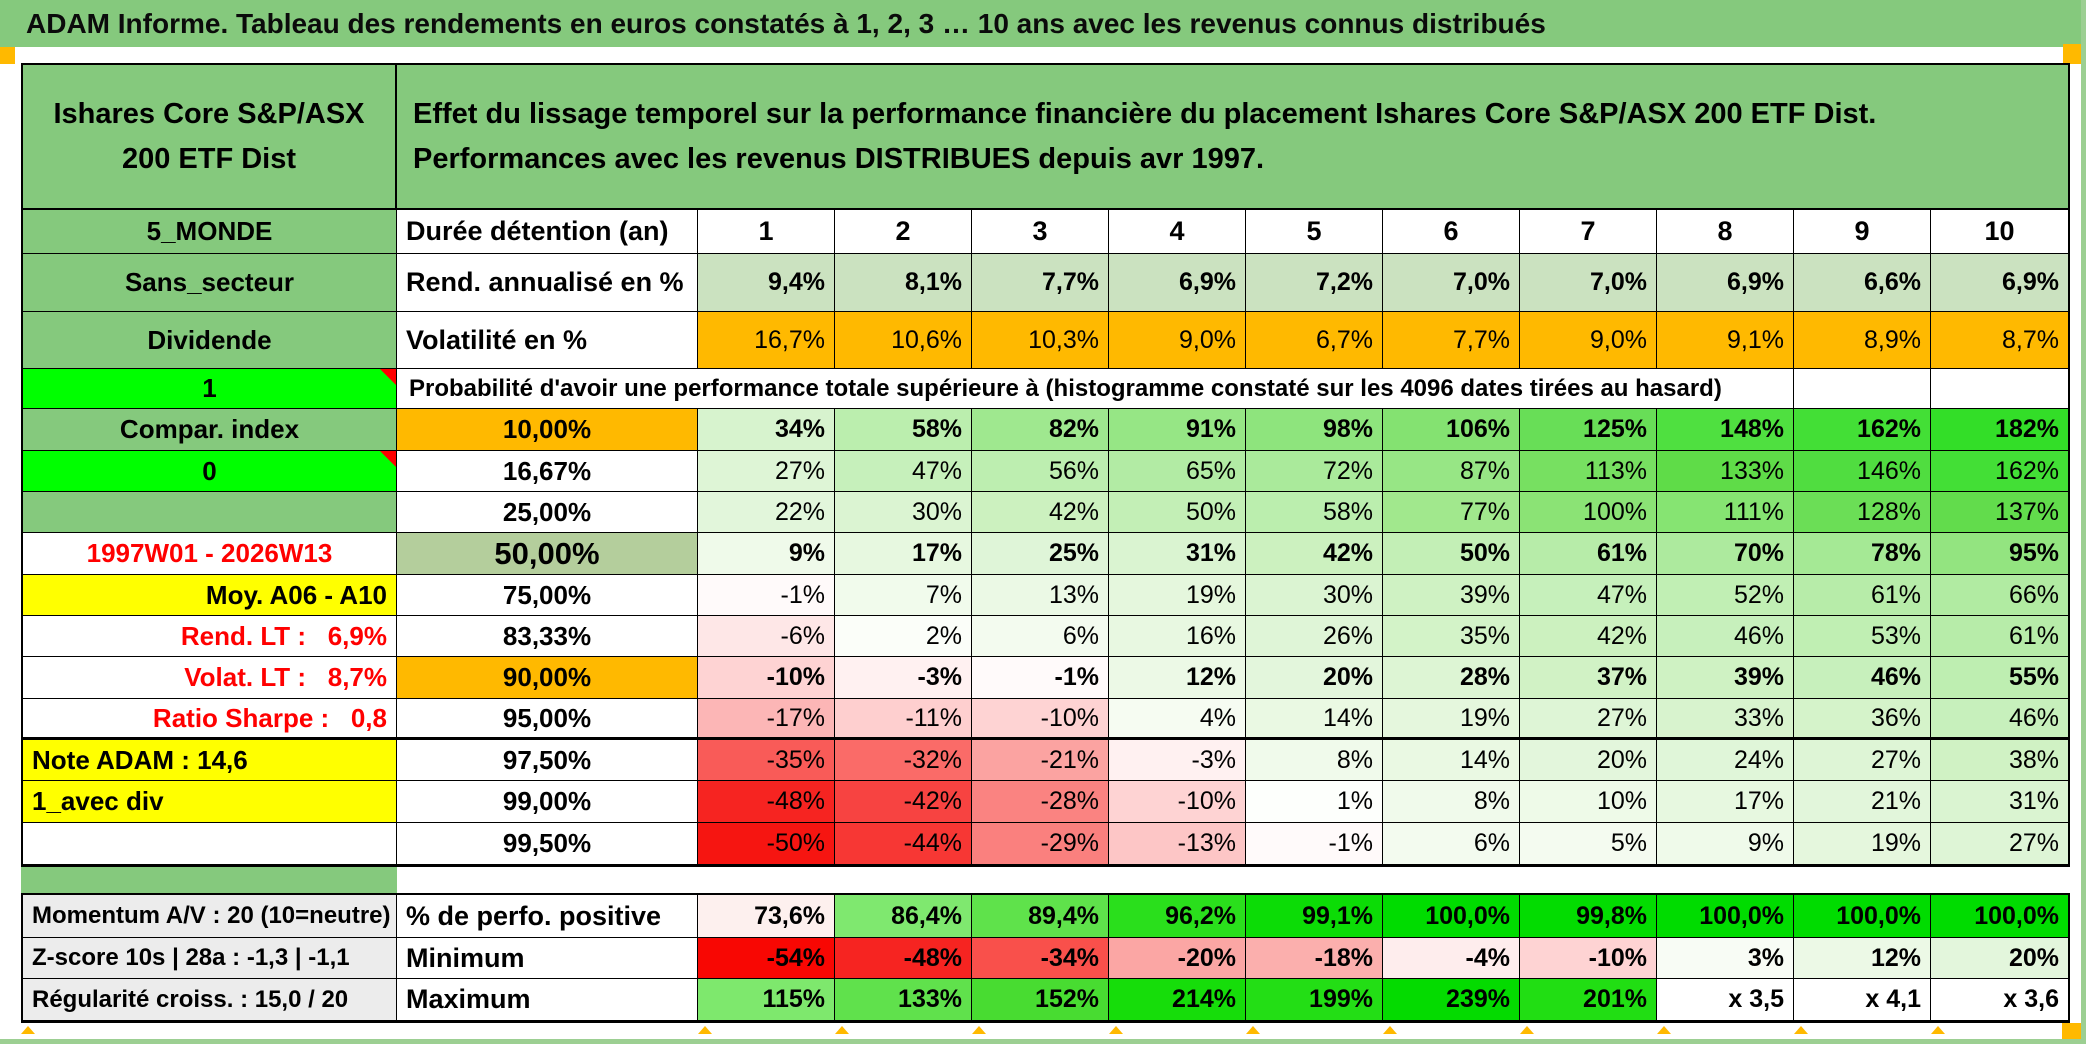 Image resolution: width=2086 pixels, height=1044 pixels. Describe the element at coordinates (903, 760) in the screenshot. I see `value-cell: -32%` at that location.